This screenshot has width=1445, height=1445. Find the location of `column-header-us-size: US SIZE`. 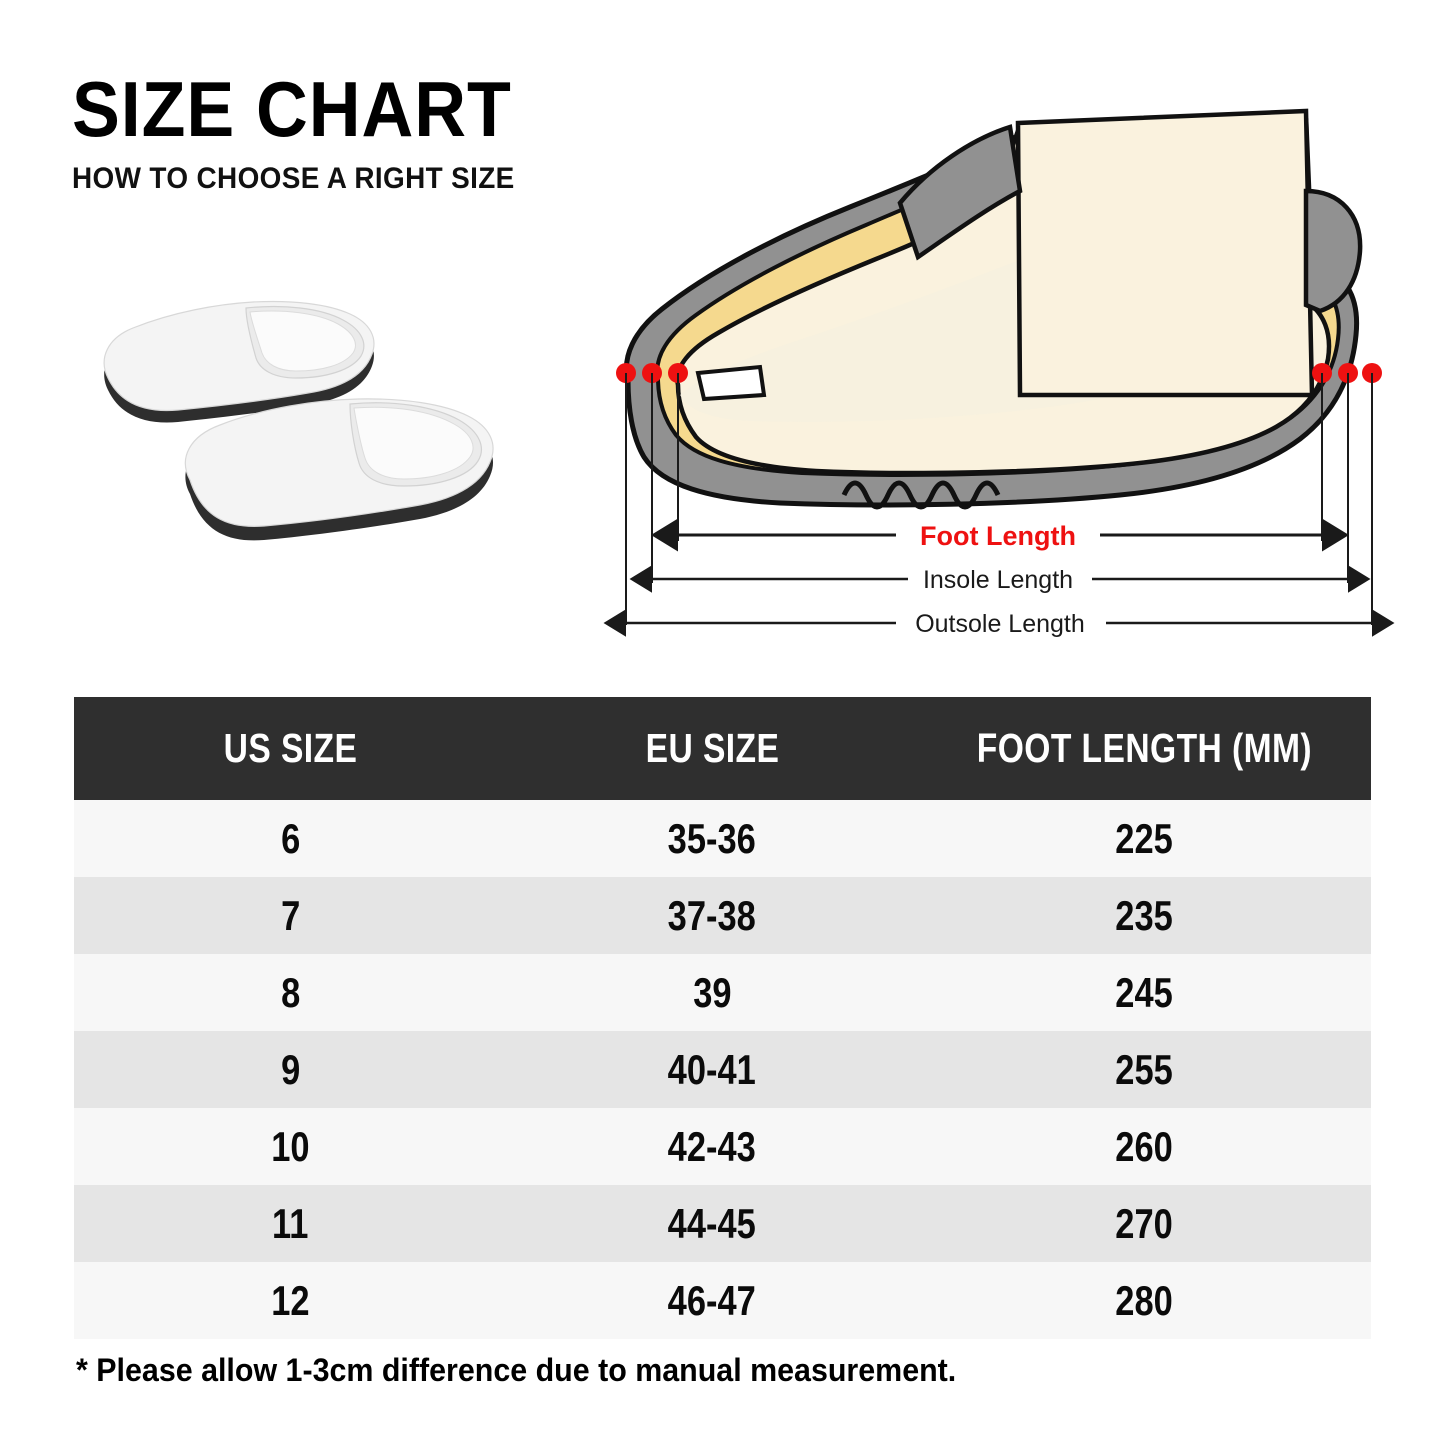

column-header-us-size: US SIZE is located at coordinates (291, 748).